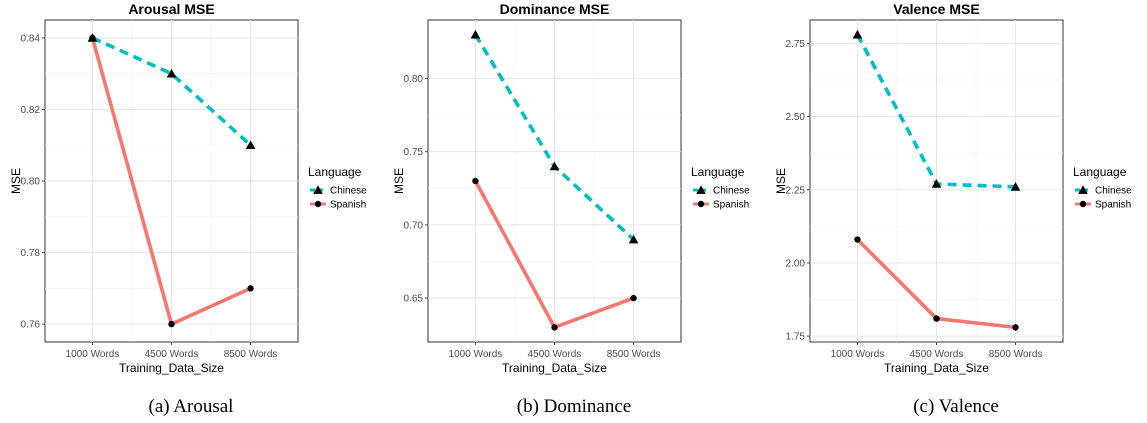 The image size is (1147, 423). I want to click on arousal-legend-marker-chinese, so click(318, 189).